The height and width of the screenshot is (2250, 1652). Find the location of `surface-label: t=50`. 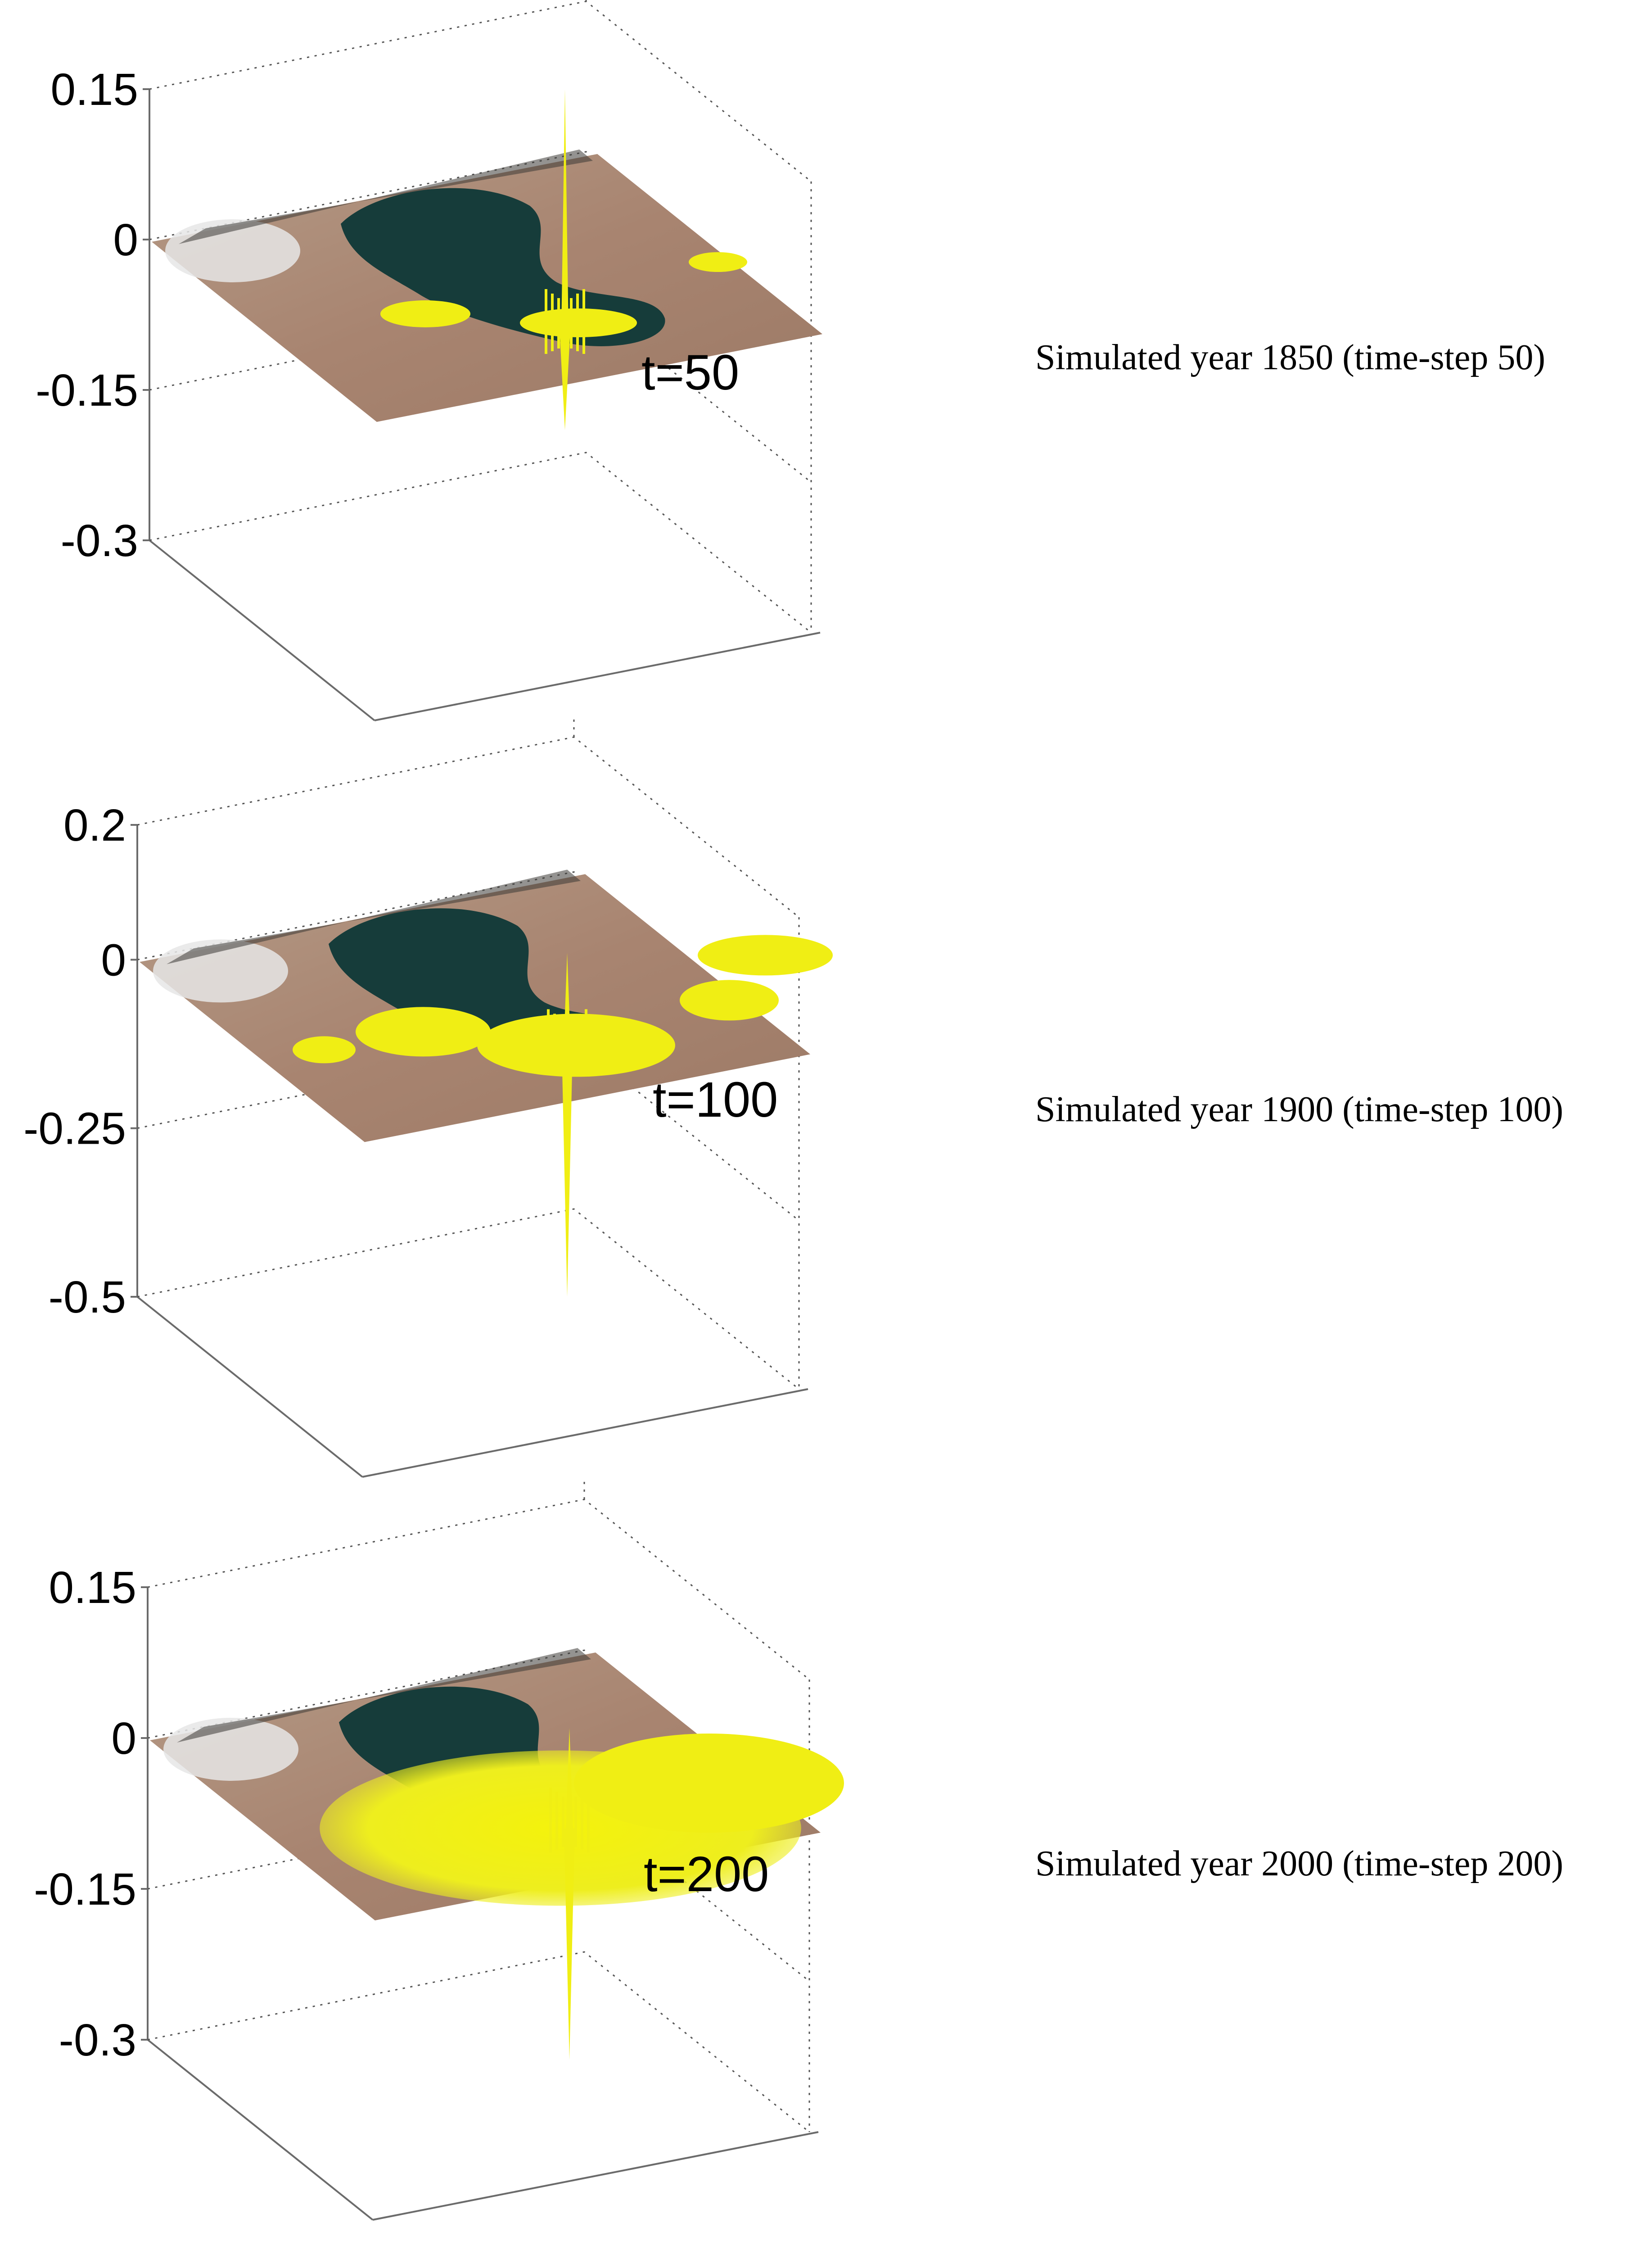

surface-label: t=50 is located at coordinates (690, 372).